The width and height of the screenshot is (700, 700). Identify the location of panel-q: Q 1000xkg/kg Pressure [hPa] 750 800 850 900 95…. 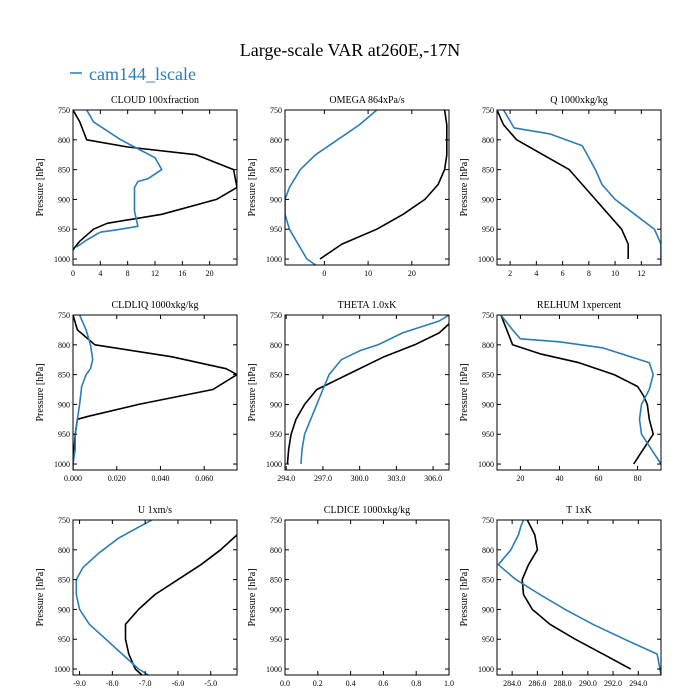
(560, 186).